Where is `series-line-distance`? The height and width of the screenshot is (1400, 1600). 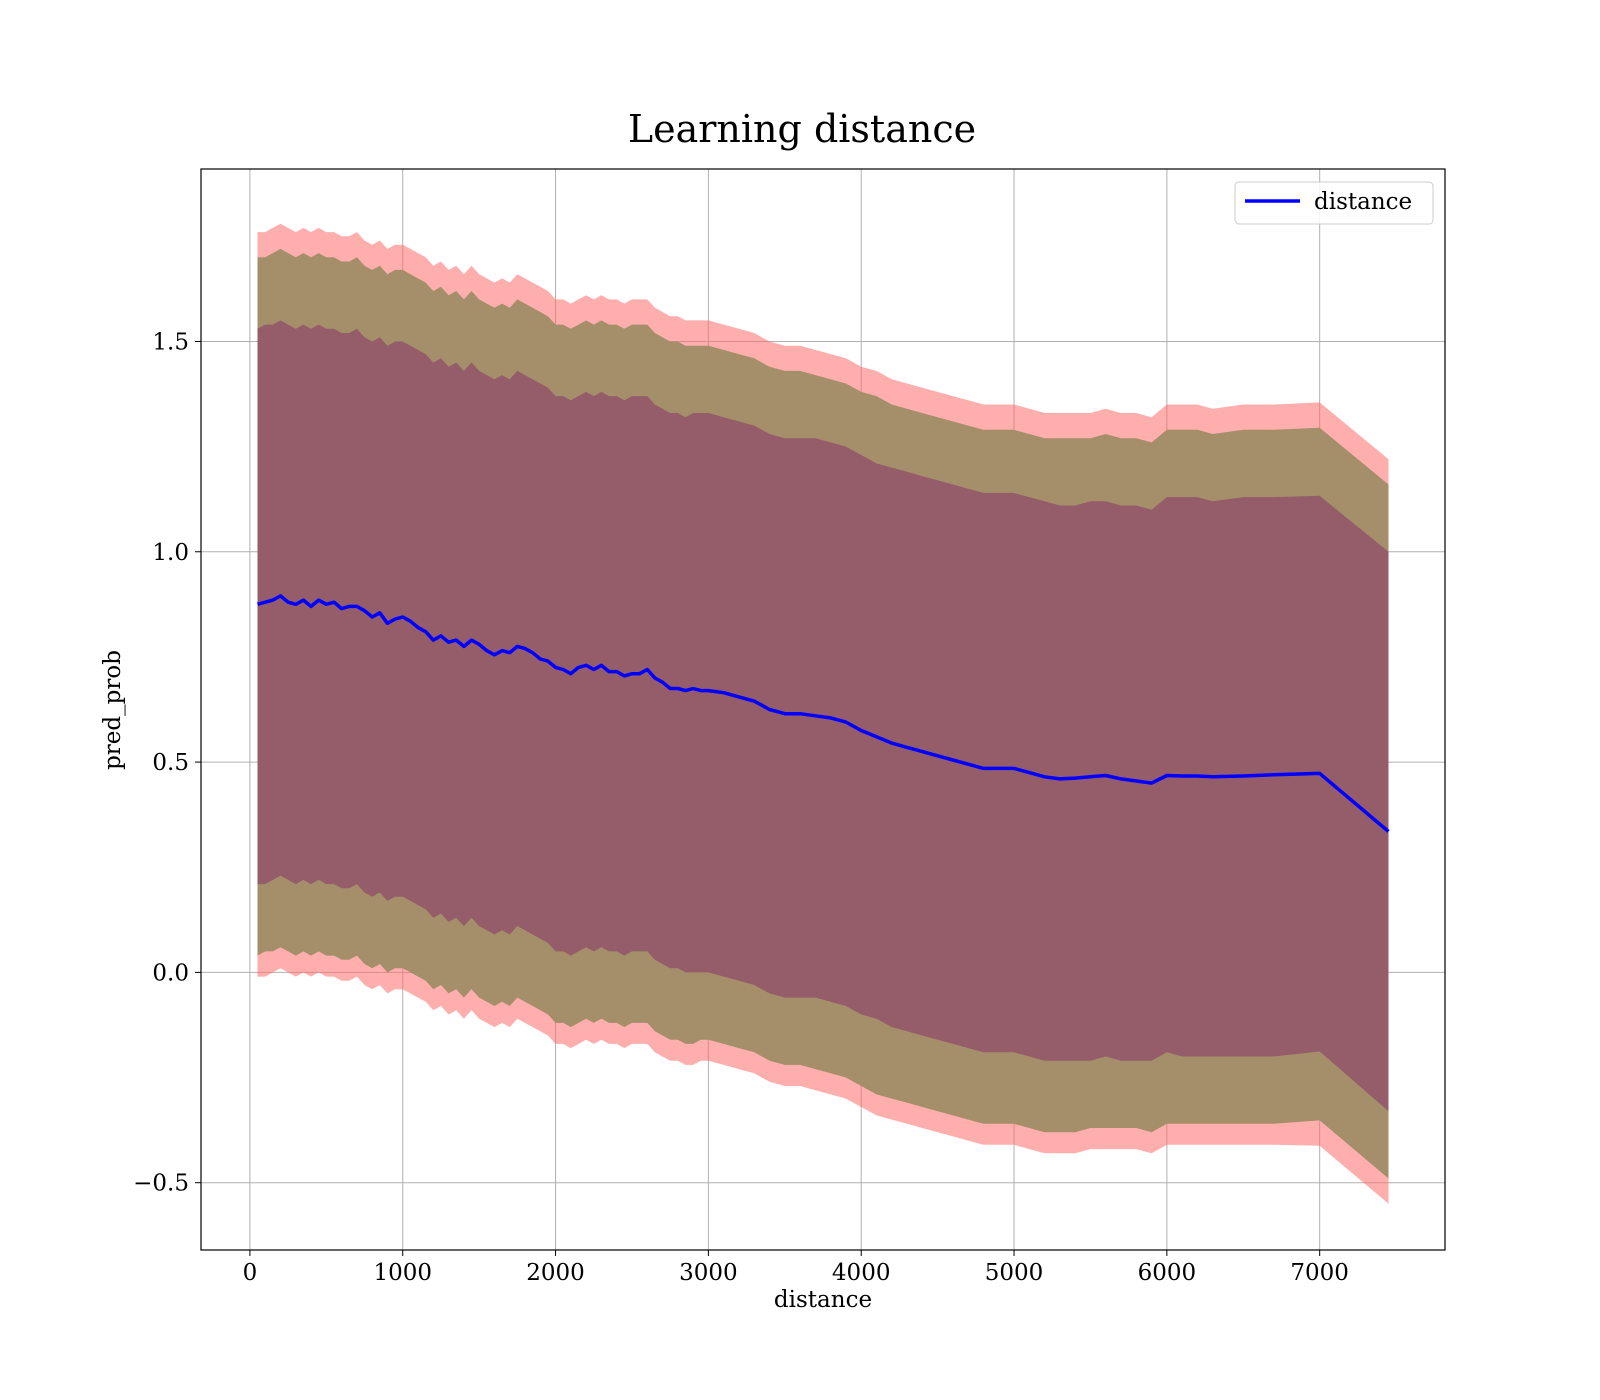
series-line-distance is located at coordinates (823, 713).